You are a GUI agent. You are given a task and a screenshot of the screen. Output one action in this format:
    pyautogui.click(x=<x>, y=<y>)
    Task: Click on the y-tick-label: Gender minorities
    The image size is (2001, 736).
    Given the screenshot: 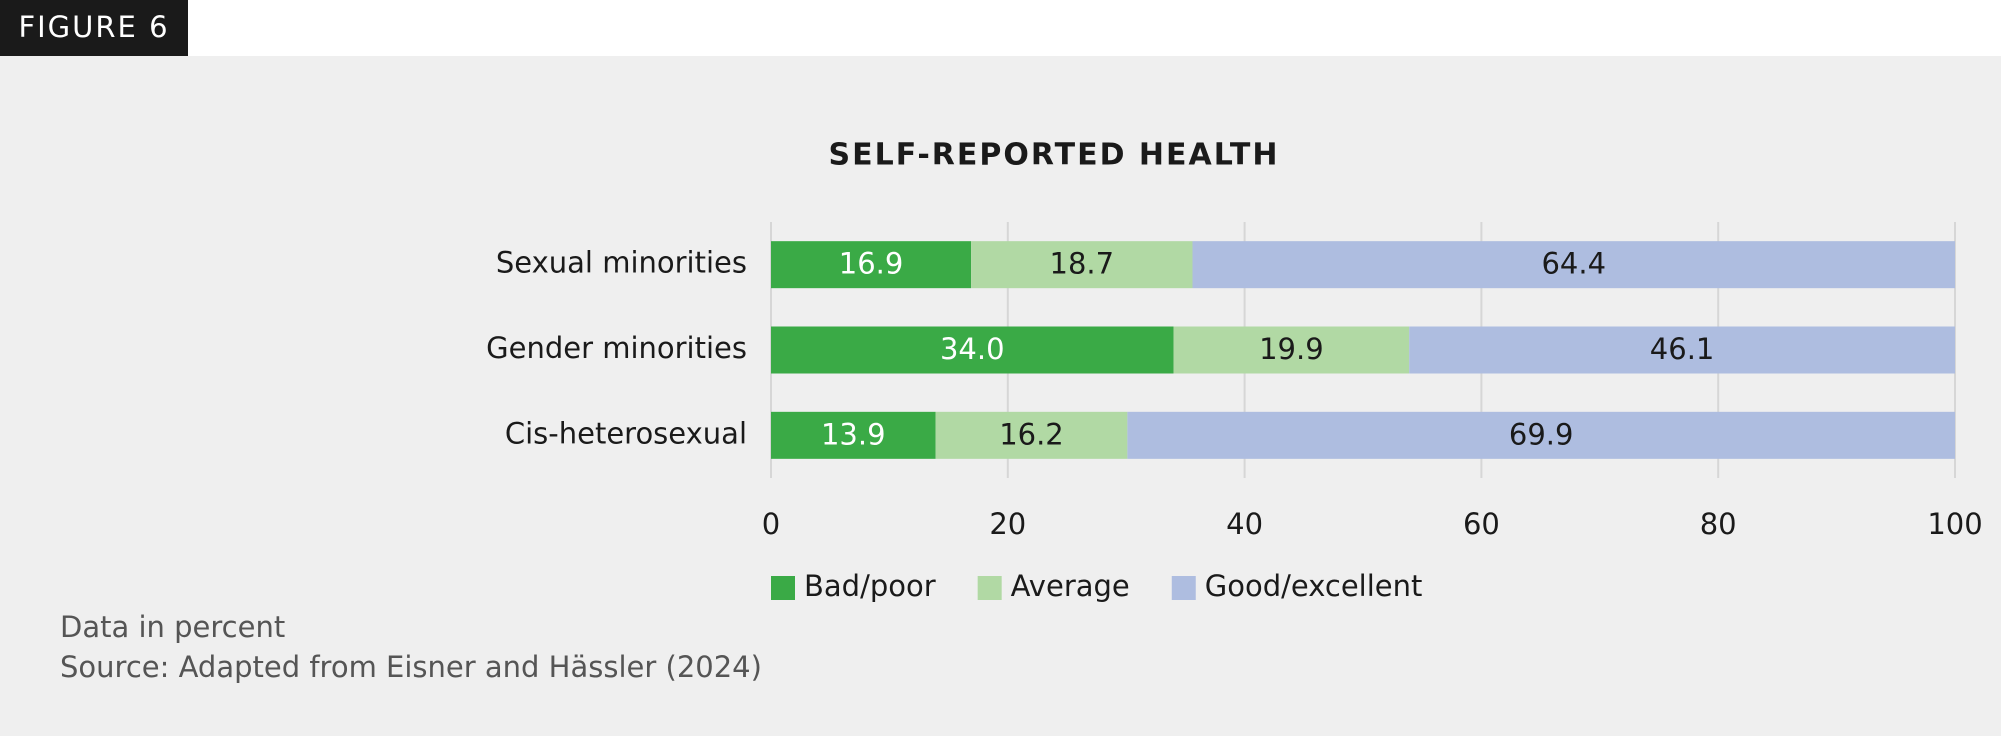 What is the action you would take?
    pyautogui.click(x=616, y=348)
    